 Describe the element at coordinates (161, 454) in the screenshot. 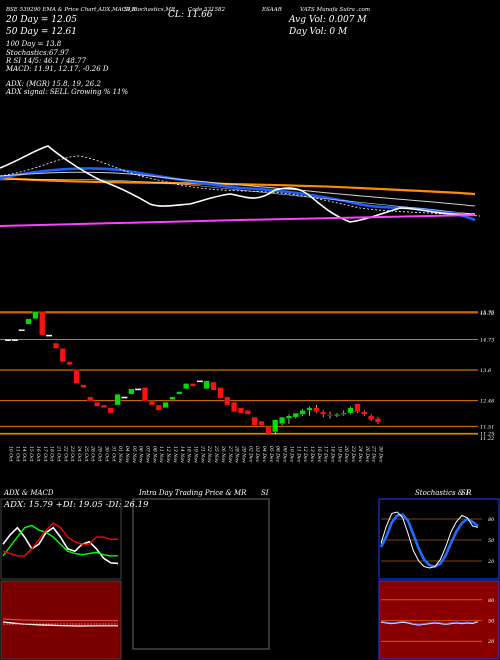

I see `date-tick-label: 11 Nov` at that location.